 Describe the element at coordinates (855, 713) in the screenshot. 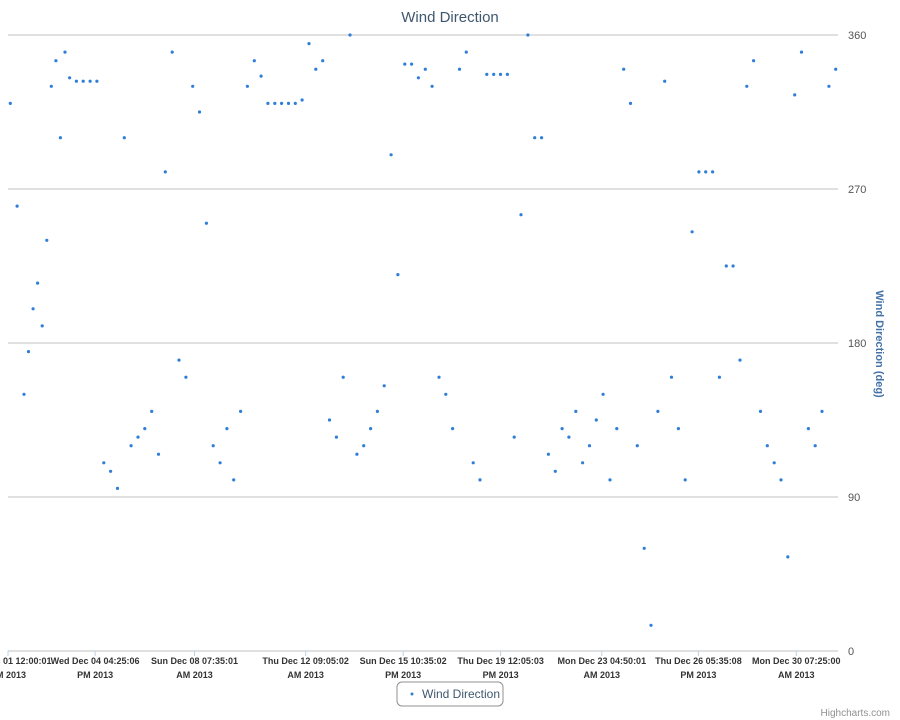

I see `credits: Highcharts.com` at that location.